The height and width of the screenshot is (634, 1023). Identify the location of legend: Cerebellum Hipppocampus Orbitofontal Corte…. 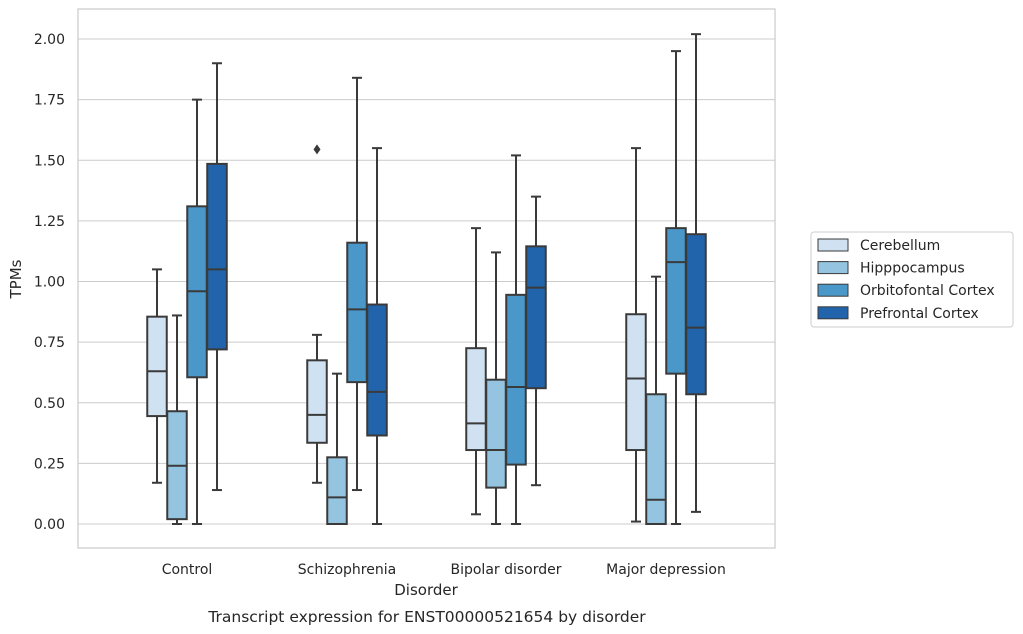
(912, 279).